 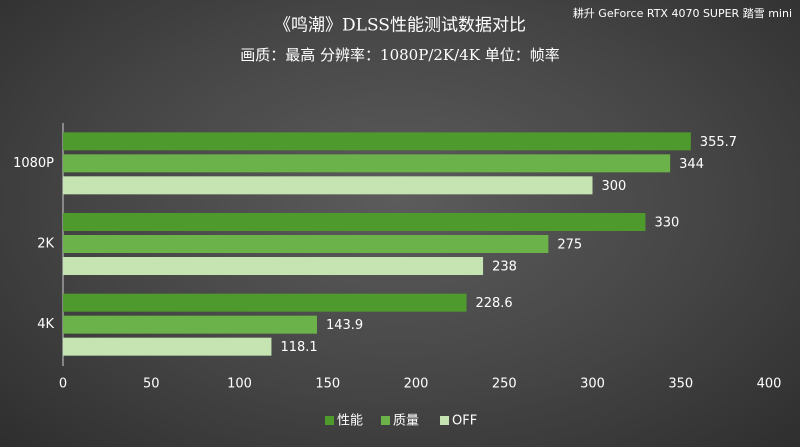 I want to click on legend-label: 质量, so click(x=406, y=421).